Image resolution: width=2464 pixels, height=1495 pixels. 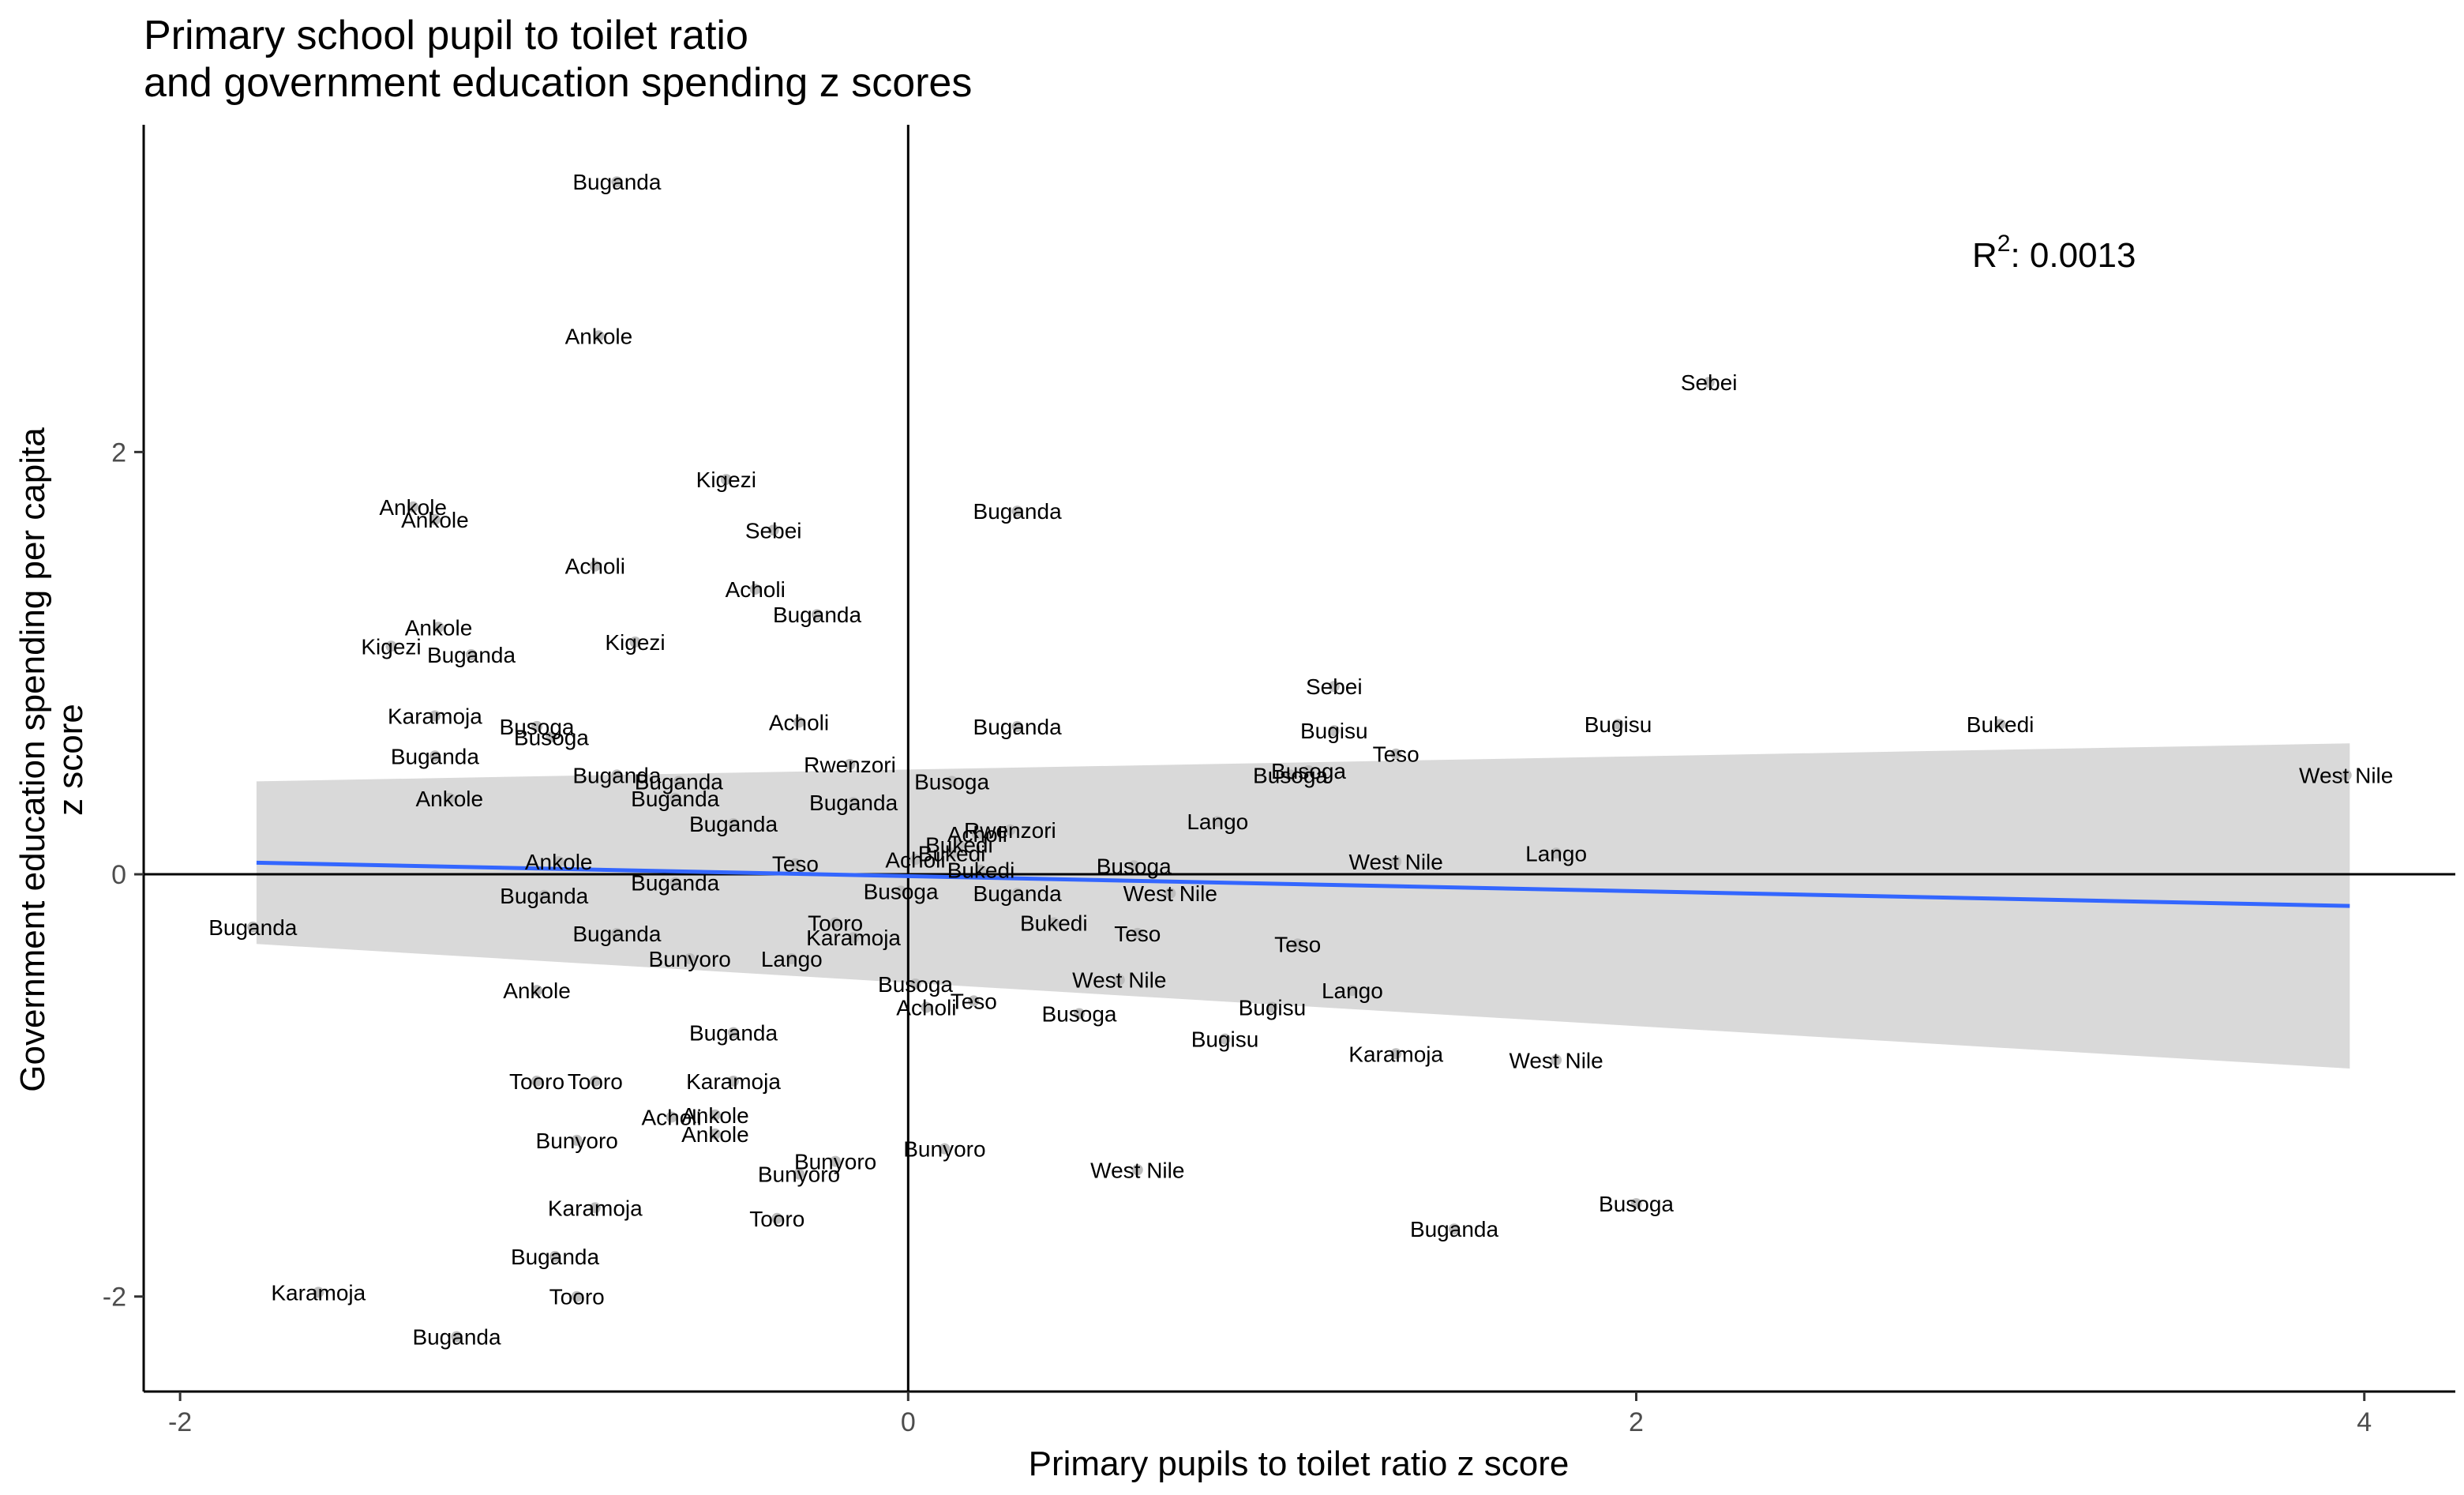 I want to click on point-label-41: Bukedi, so click(x=952, y=854).